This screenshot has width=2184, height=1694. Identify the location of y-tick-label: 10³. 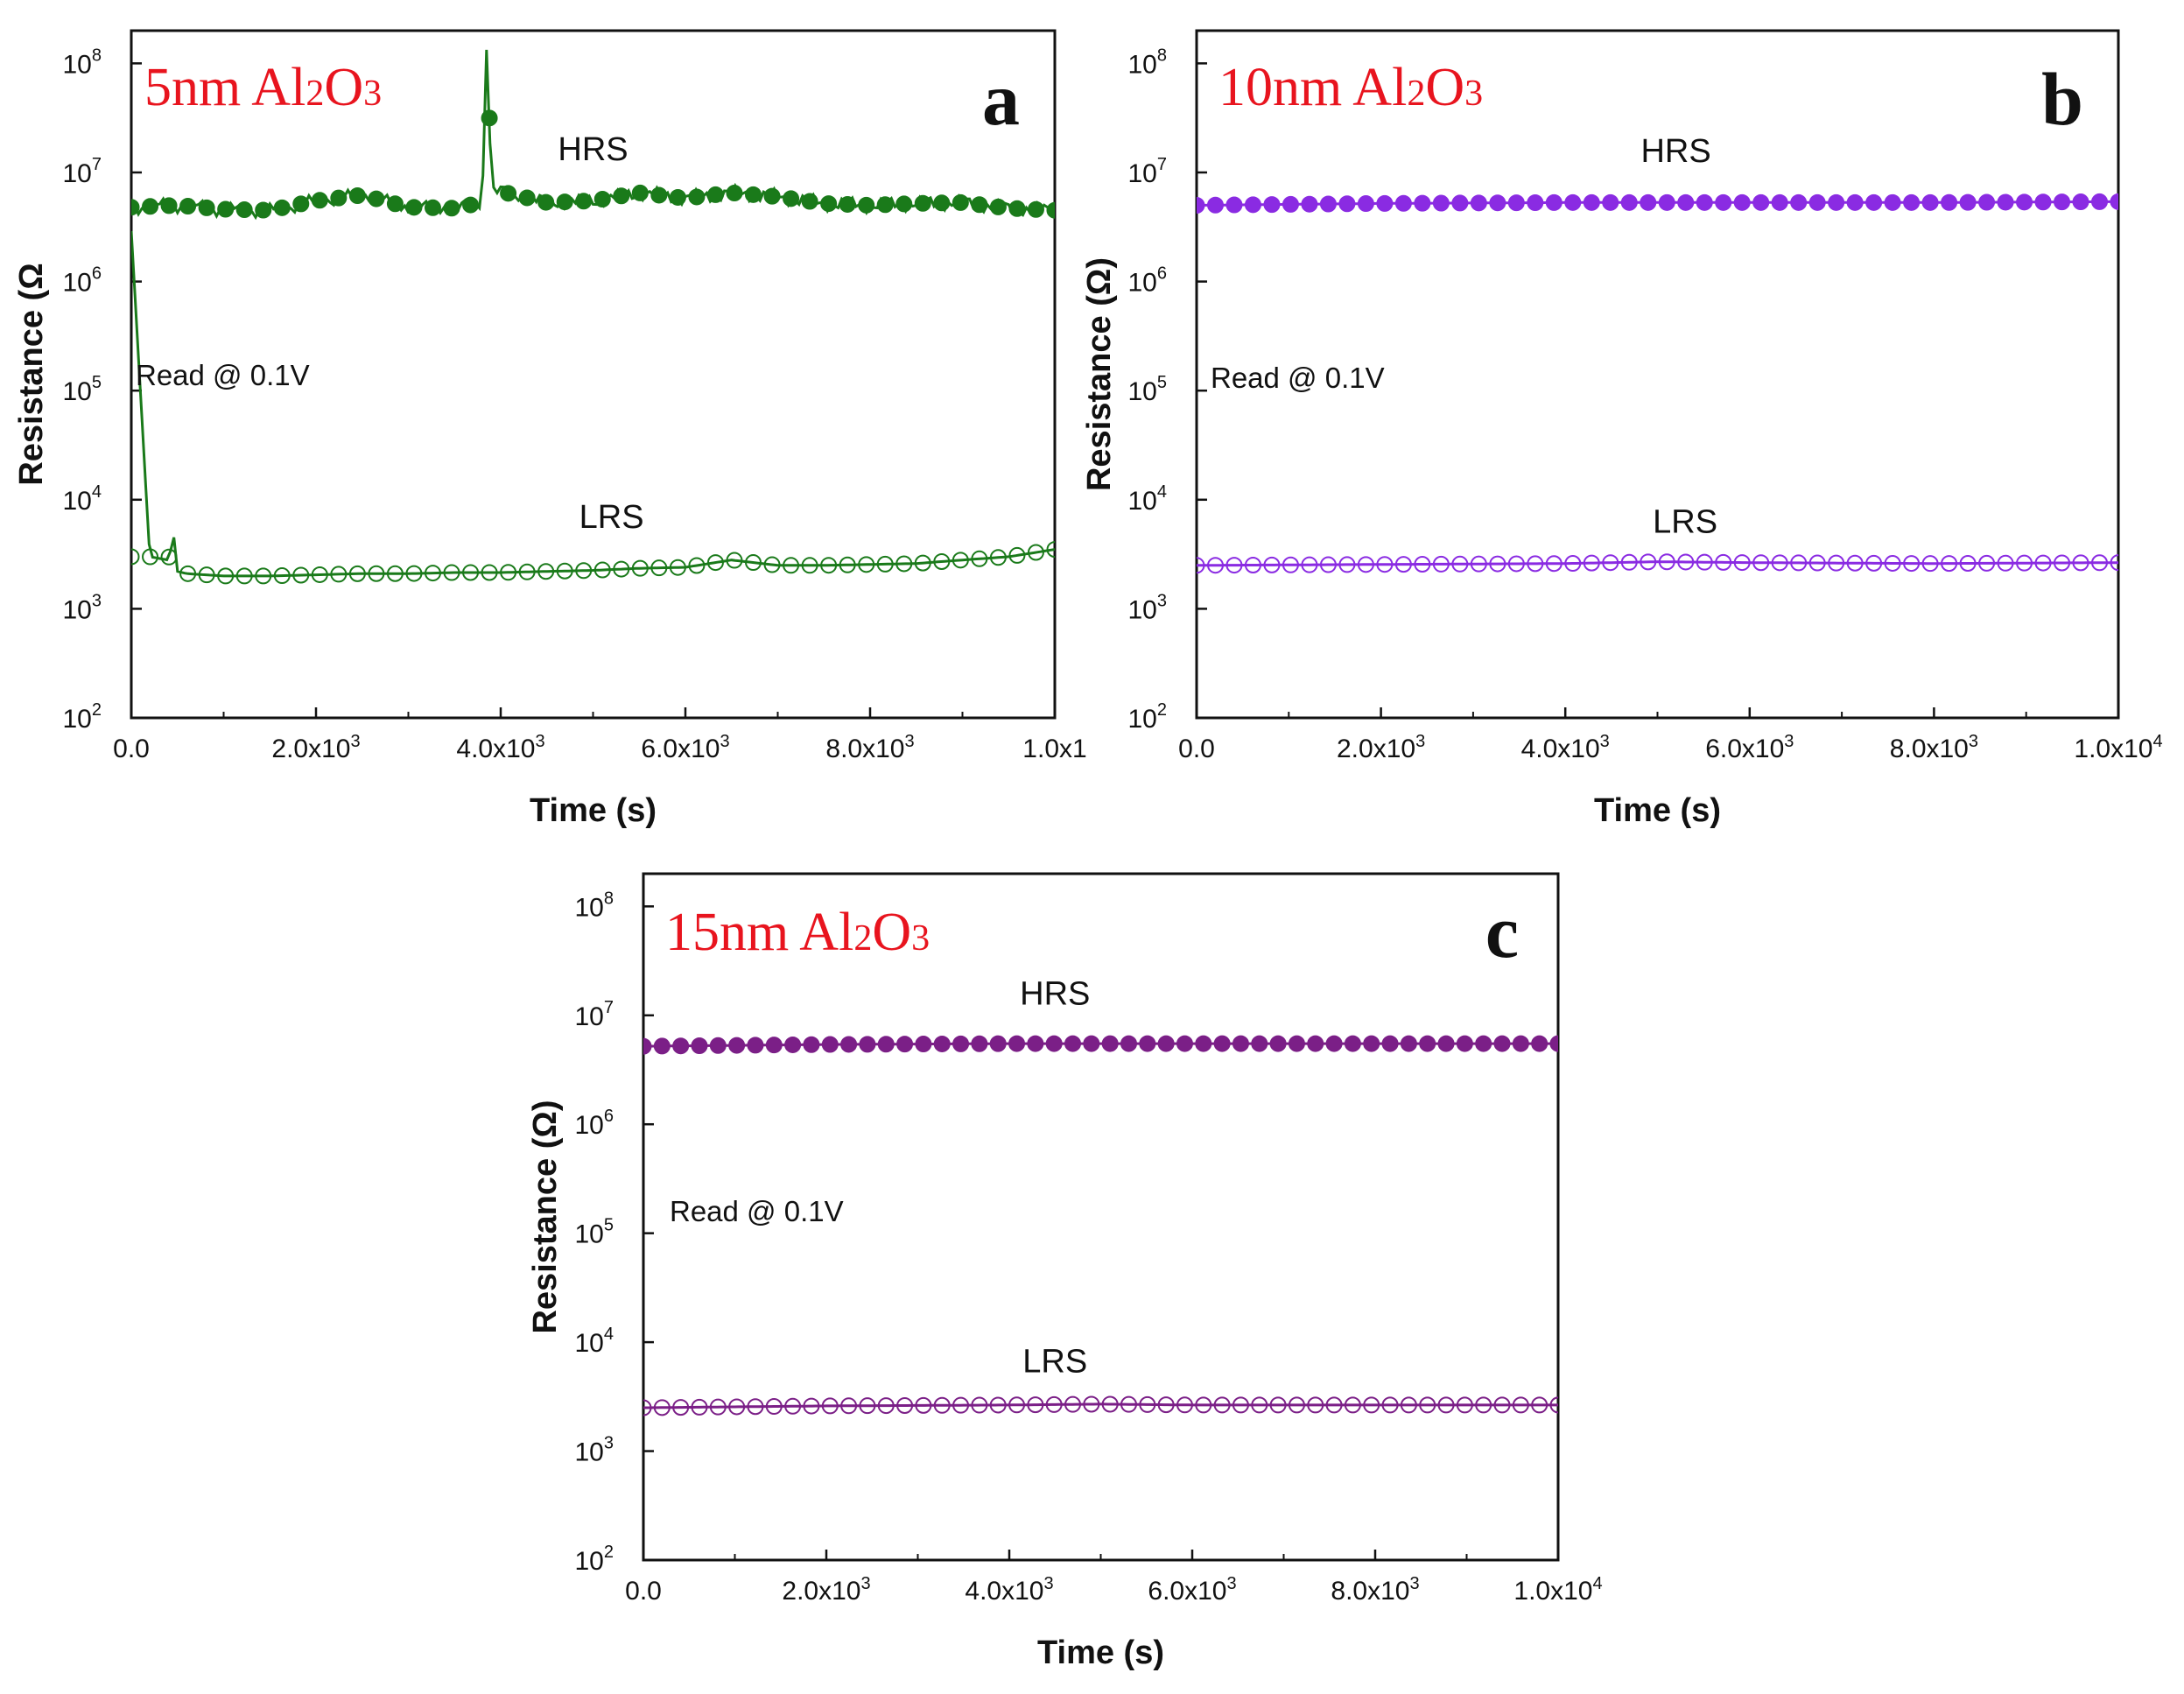
(82, 607).